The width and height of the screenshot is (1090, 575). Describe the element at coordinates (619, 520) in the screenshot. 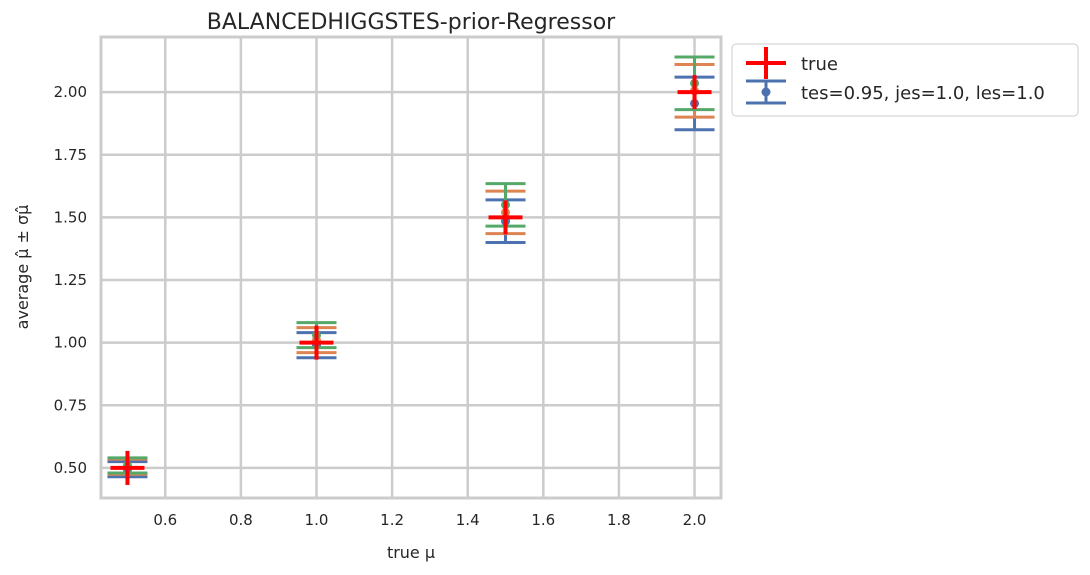

I see `x-tick-label: 1.8` at that location.